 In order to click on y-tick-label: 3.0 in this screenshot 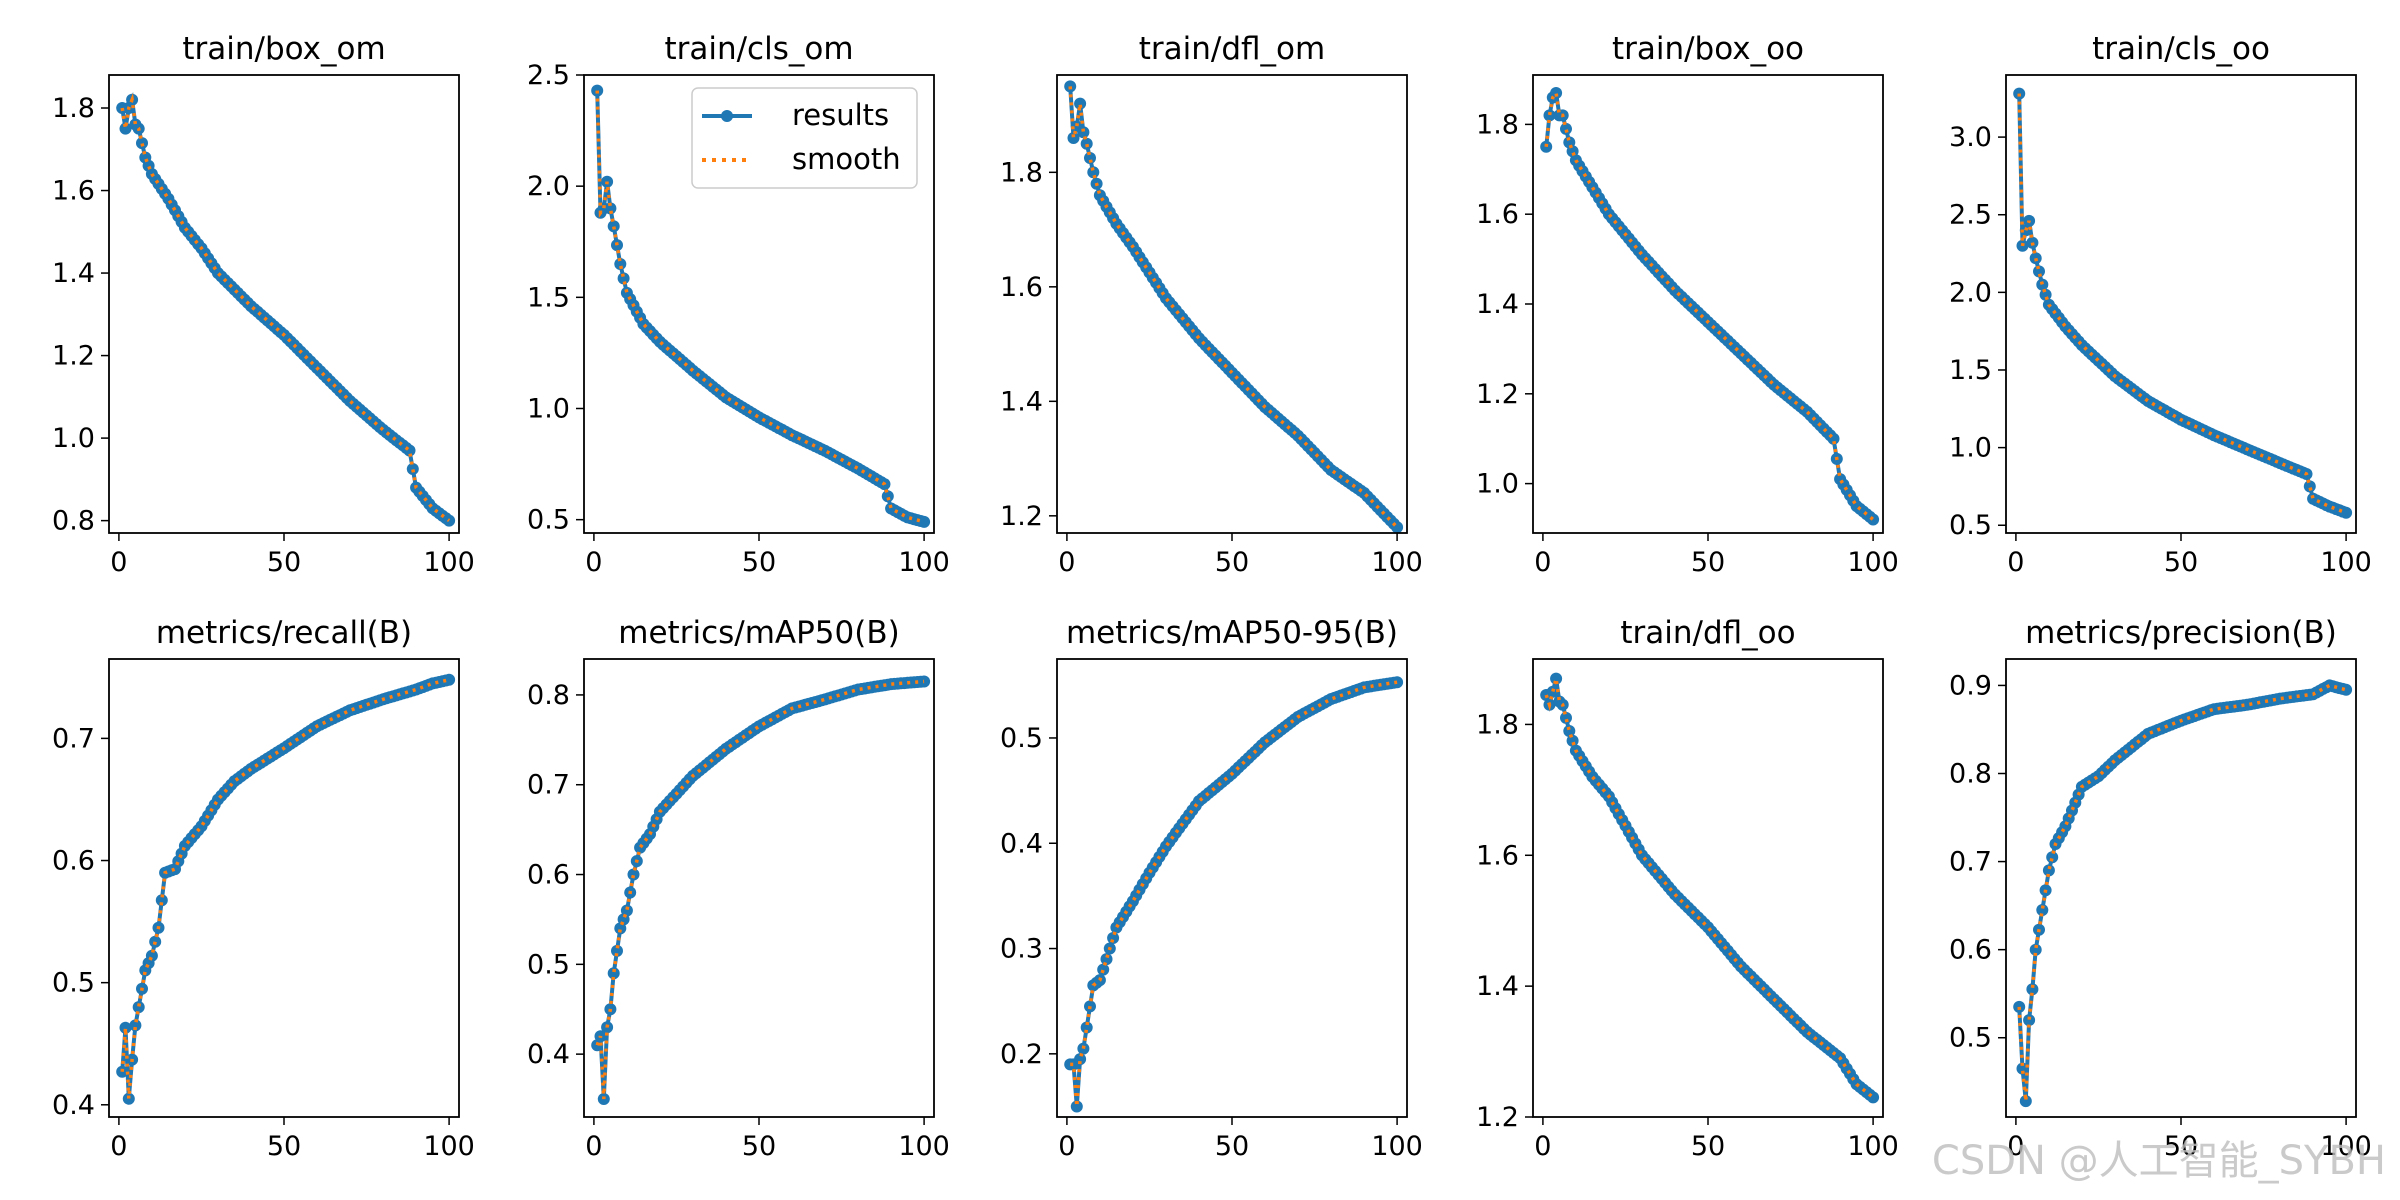, I will do `click(1970, 137)`.